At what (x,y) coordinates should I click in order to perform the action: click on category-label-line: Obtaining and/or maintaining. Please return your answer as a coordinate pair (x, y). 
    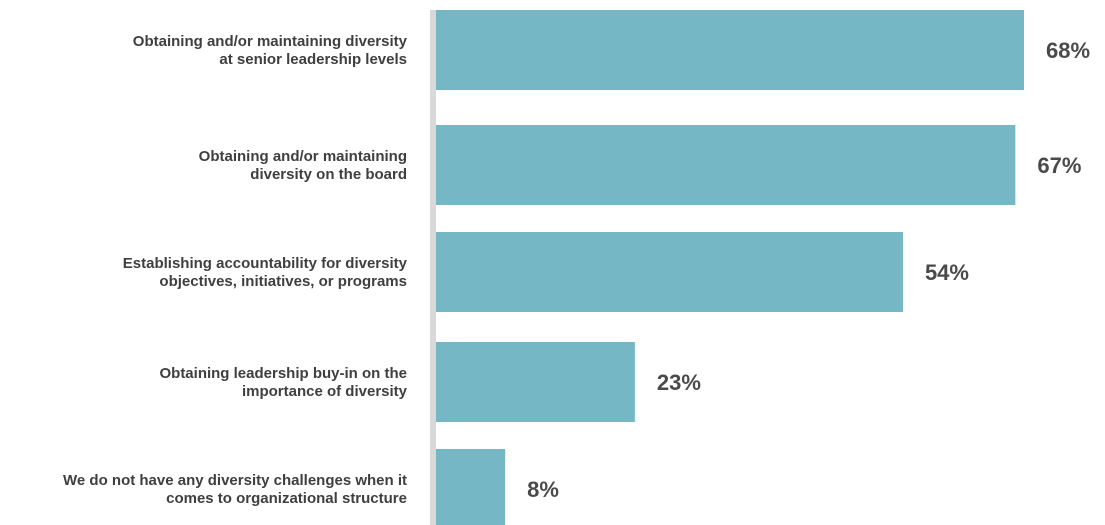
    Looking at the image, I should click on (303, 156).